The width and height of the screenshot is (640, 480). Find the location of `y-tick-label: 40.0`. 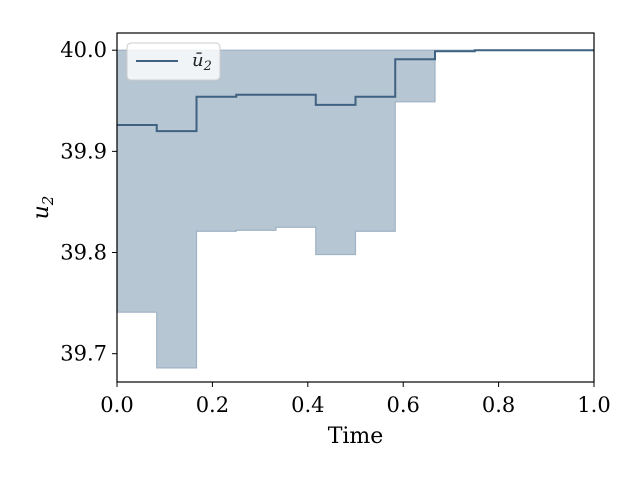

y-tick-label: 40.0 is located at coordinates (83, 50).